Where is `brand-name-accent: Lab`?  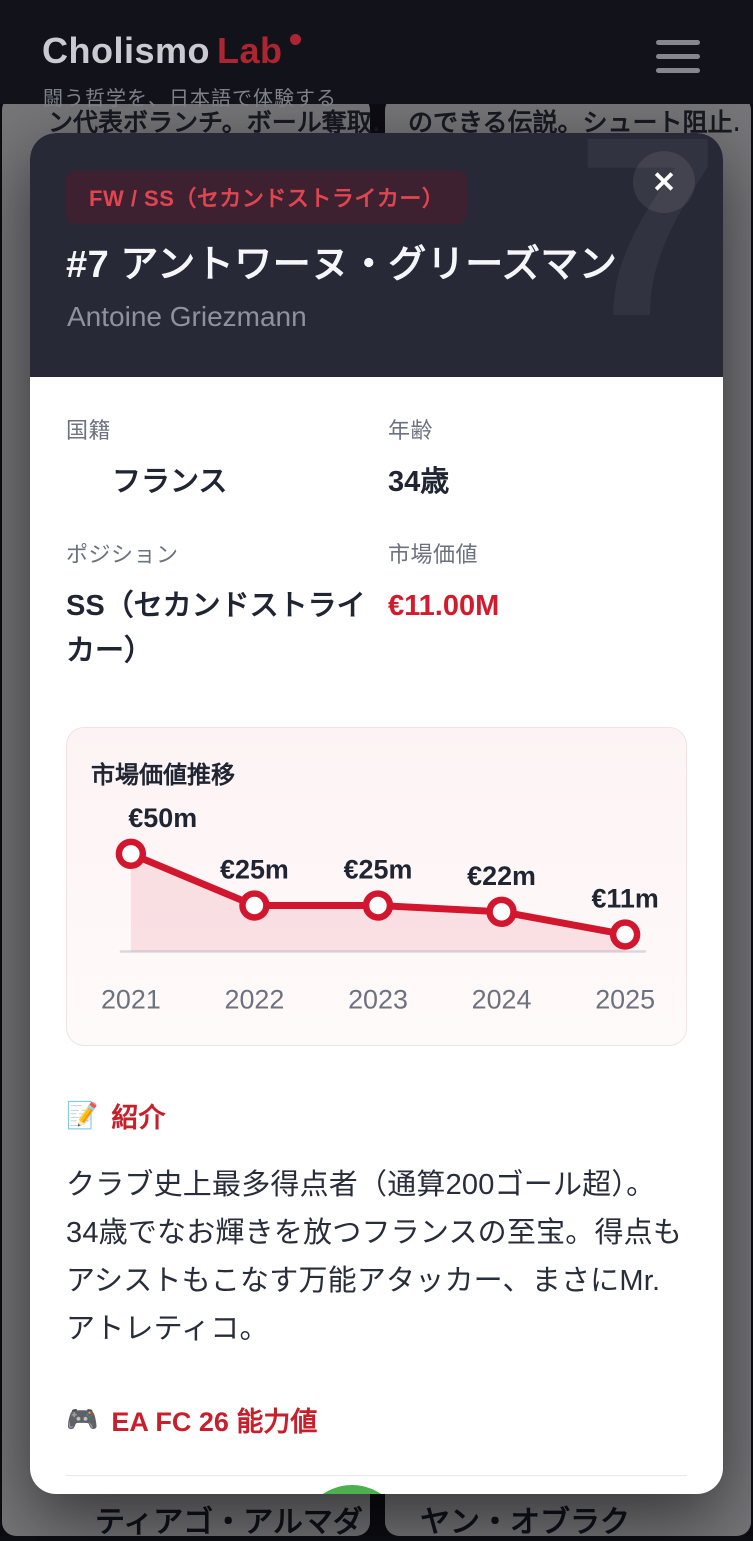
brand-name-accent: Lab is located at coordinates (250, 50).